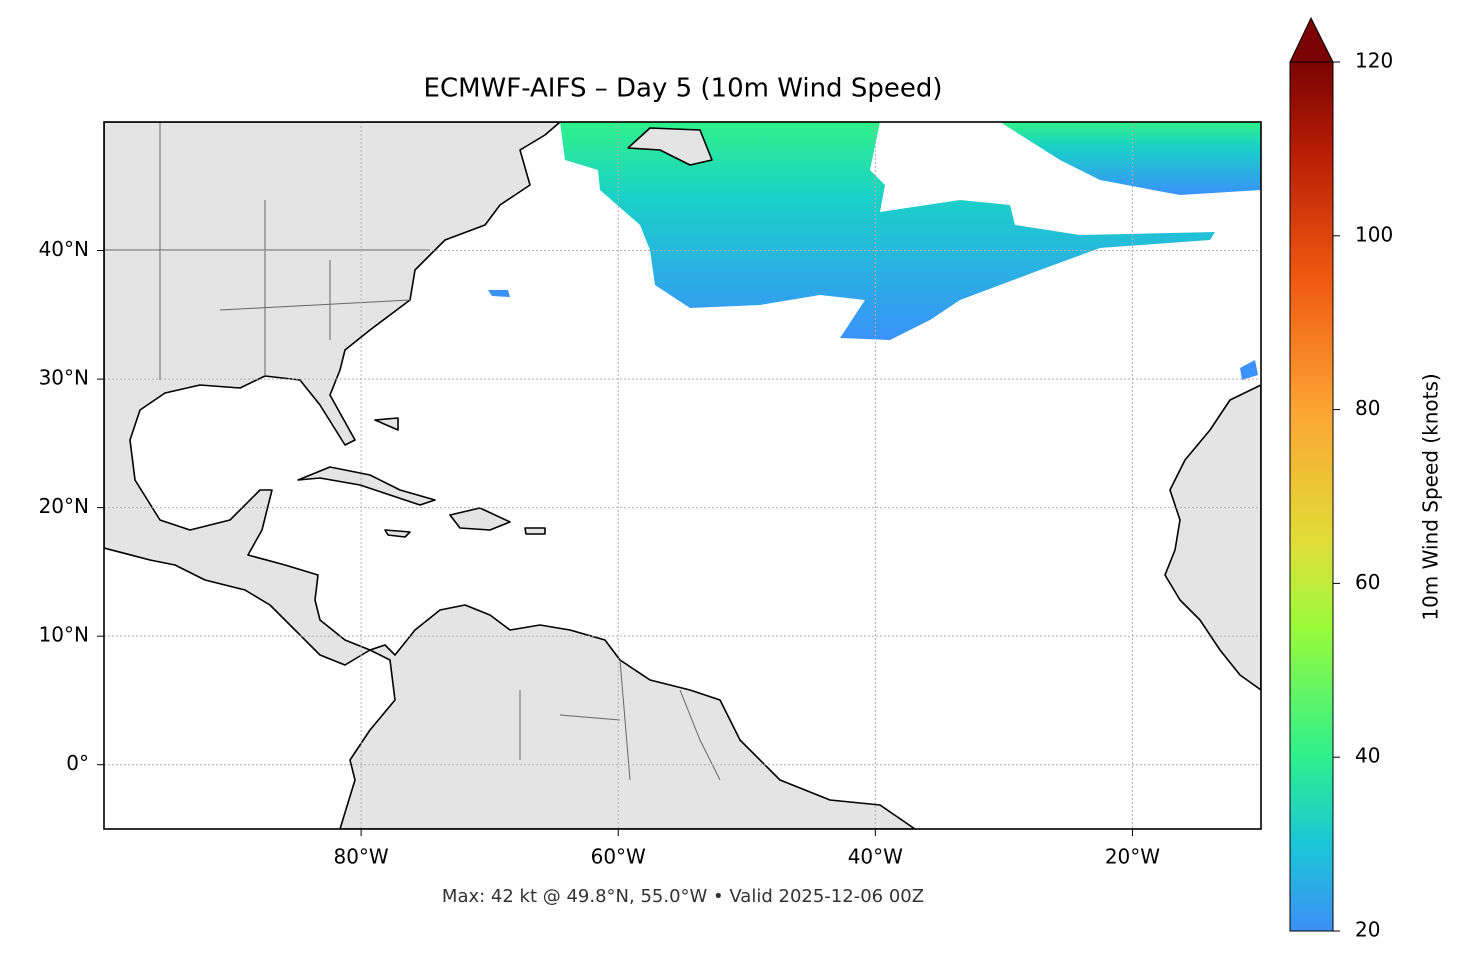 The height and width of the screenshot is (969, 1466). What do you see at coordinates (77, 763) in the screenshot?
I see `y-tick-label: 0°` at bounding box center [77, 763].